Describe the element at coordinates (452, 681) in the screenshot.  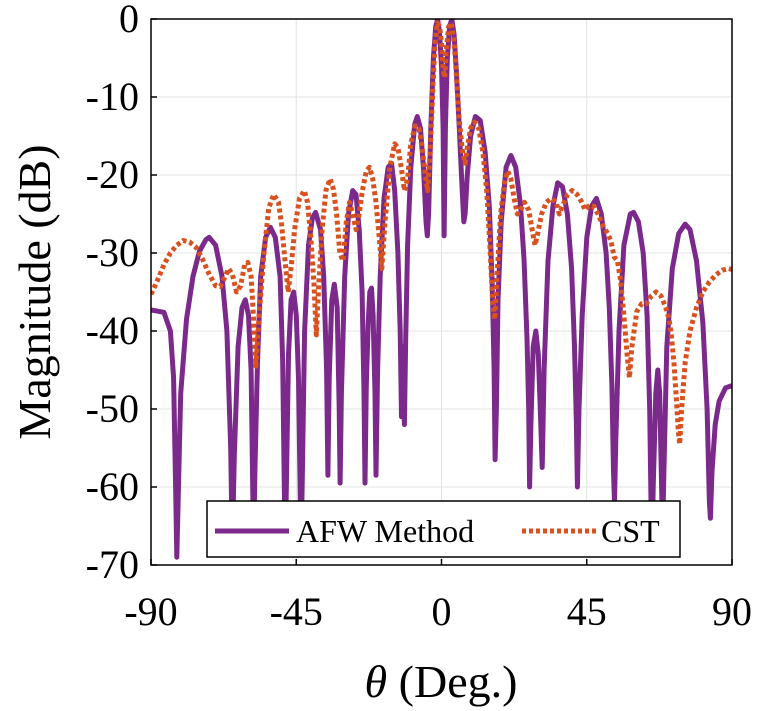
I see `x-axis-label-text: (Deg.)` at that location.